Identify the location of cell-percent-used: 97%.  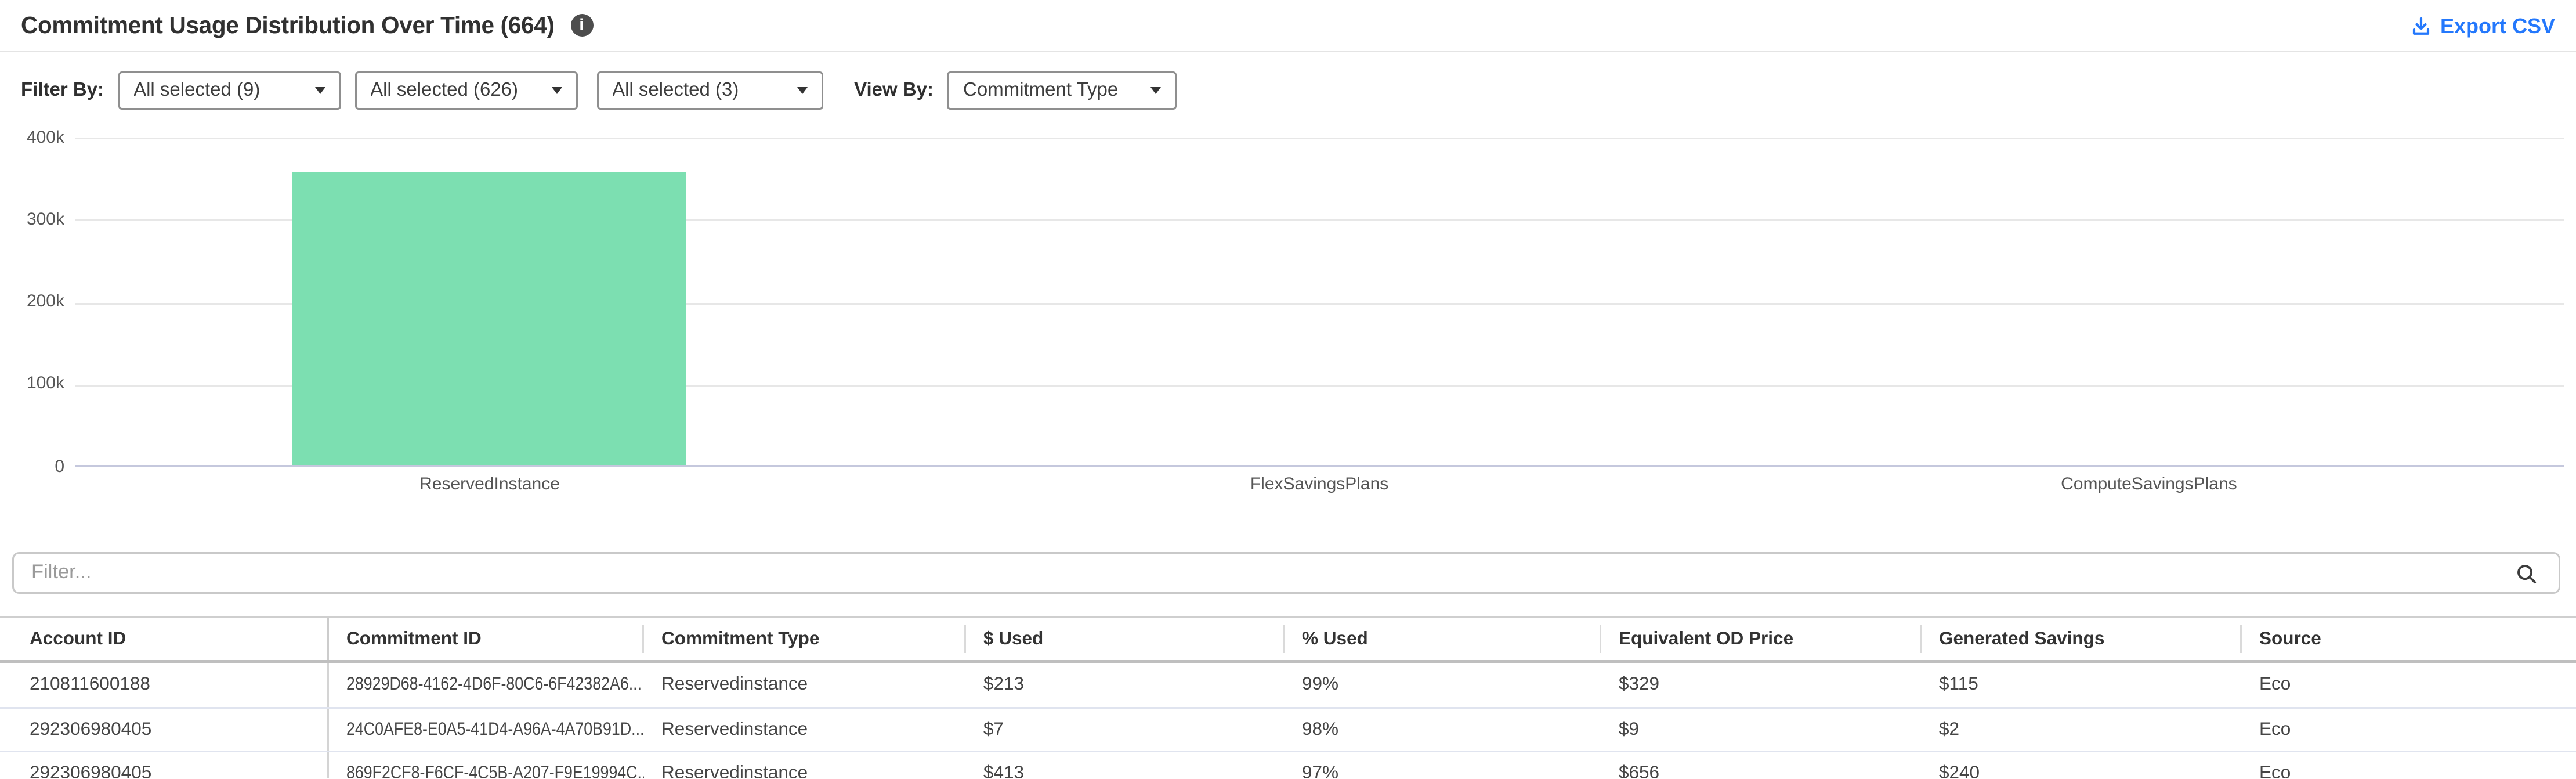
(1320, 771).